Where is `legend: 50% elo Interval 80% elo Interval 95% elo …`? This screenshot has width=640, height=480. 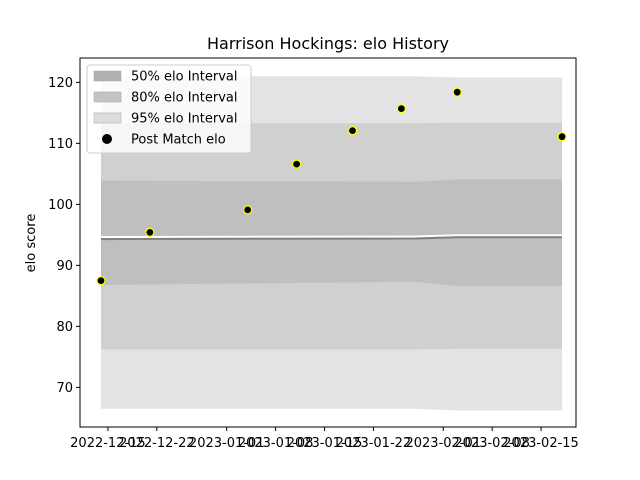 legend: 50% elo Interval 80% elo Interval 95% elo … is located at coordinates (169, 109).